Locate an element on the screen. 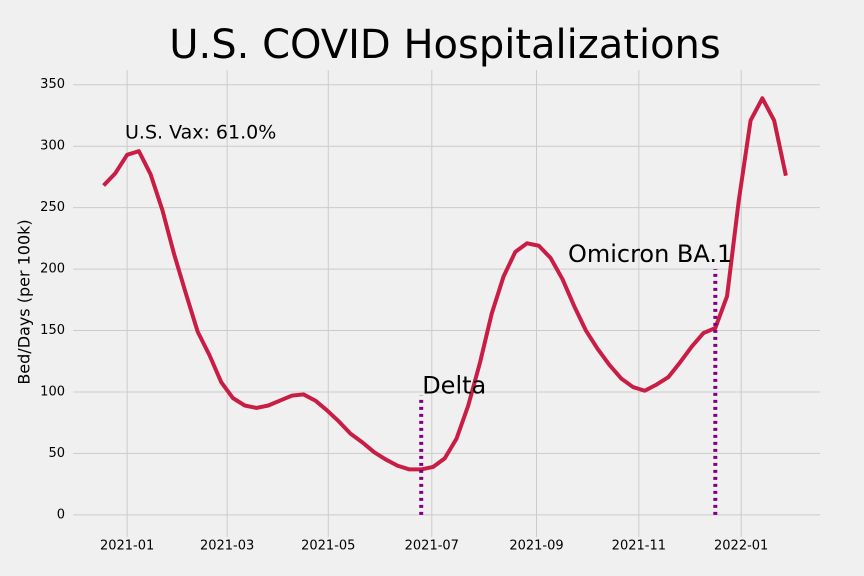  y-tick-label: 150 is located at coordinates (52, 330).